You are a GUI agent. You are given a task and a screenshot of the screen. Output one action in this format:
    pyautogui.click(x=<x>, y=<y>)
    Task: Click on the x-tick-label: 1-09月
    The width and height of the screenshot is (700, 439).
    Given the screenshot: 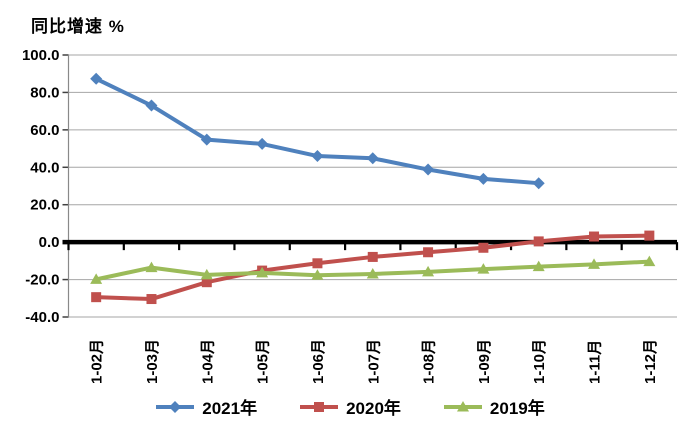 What is the action you would take?
    pyautogui.click(x=484, y=361)
    